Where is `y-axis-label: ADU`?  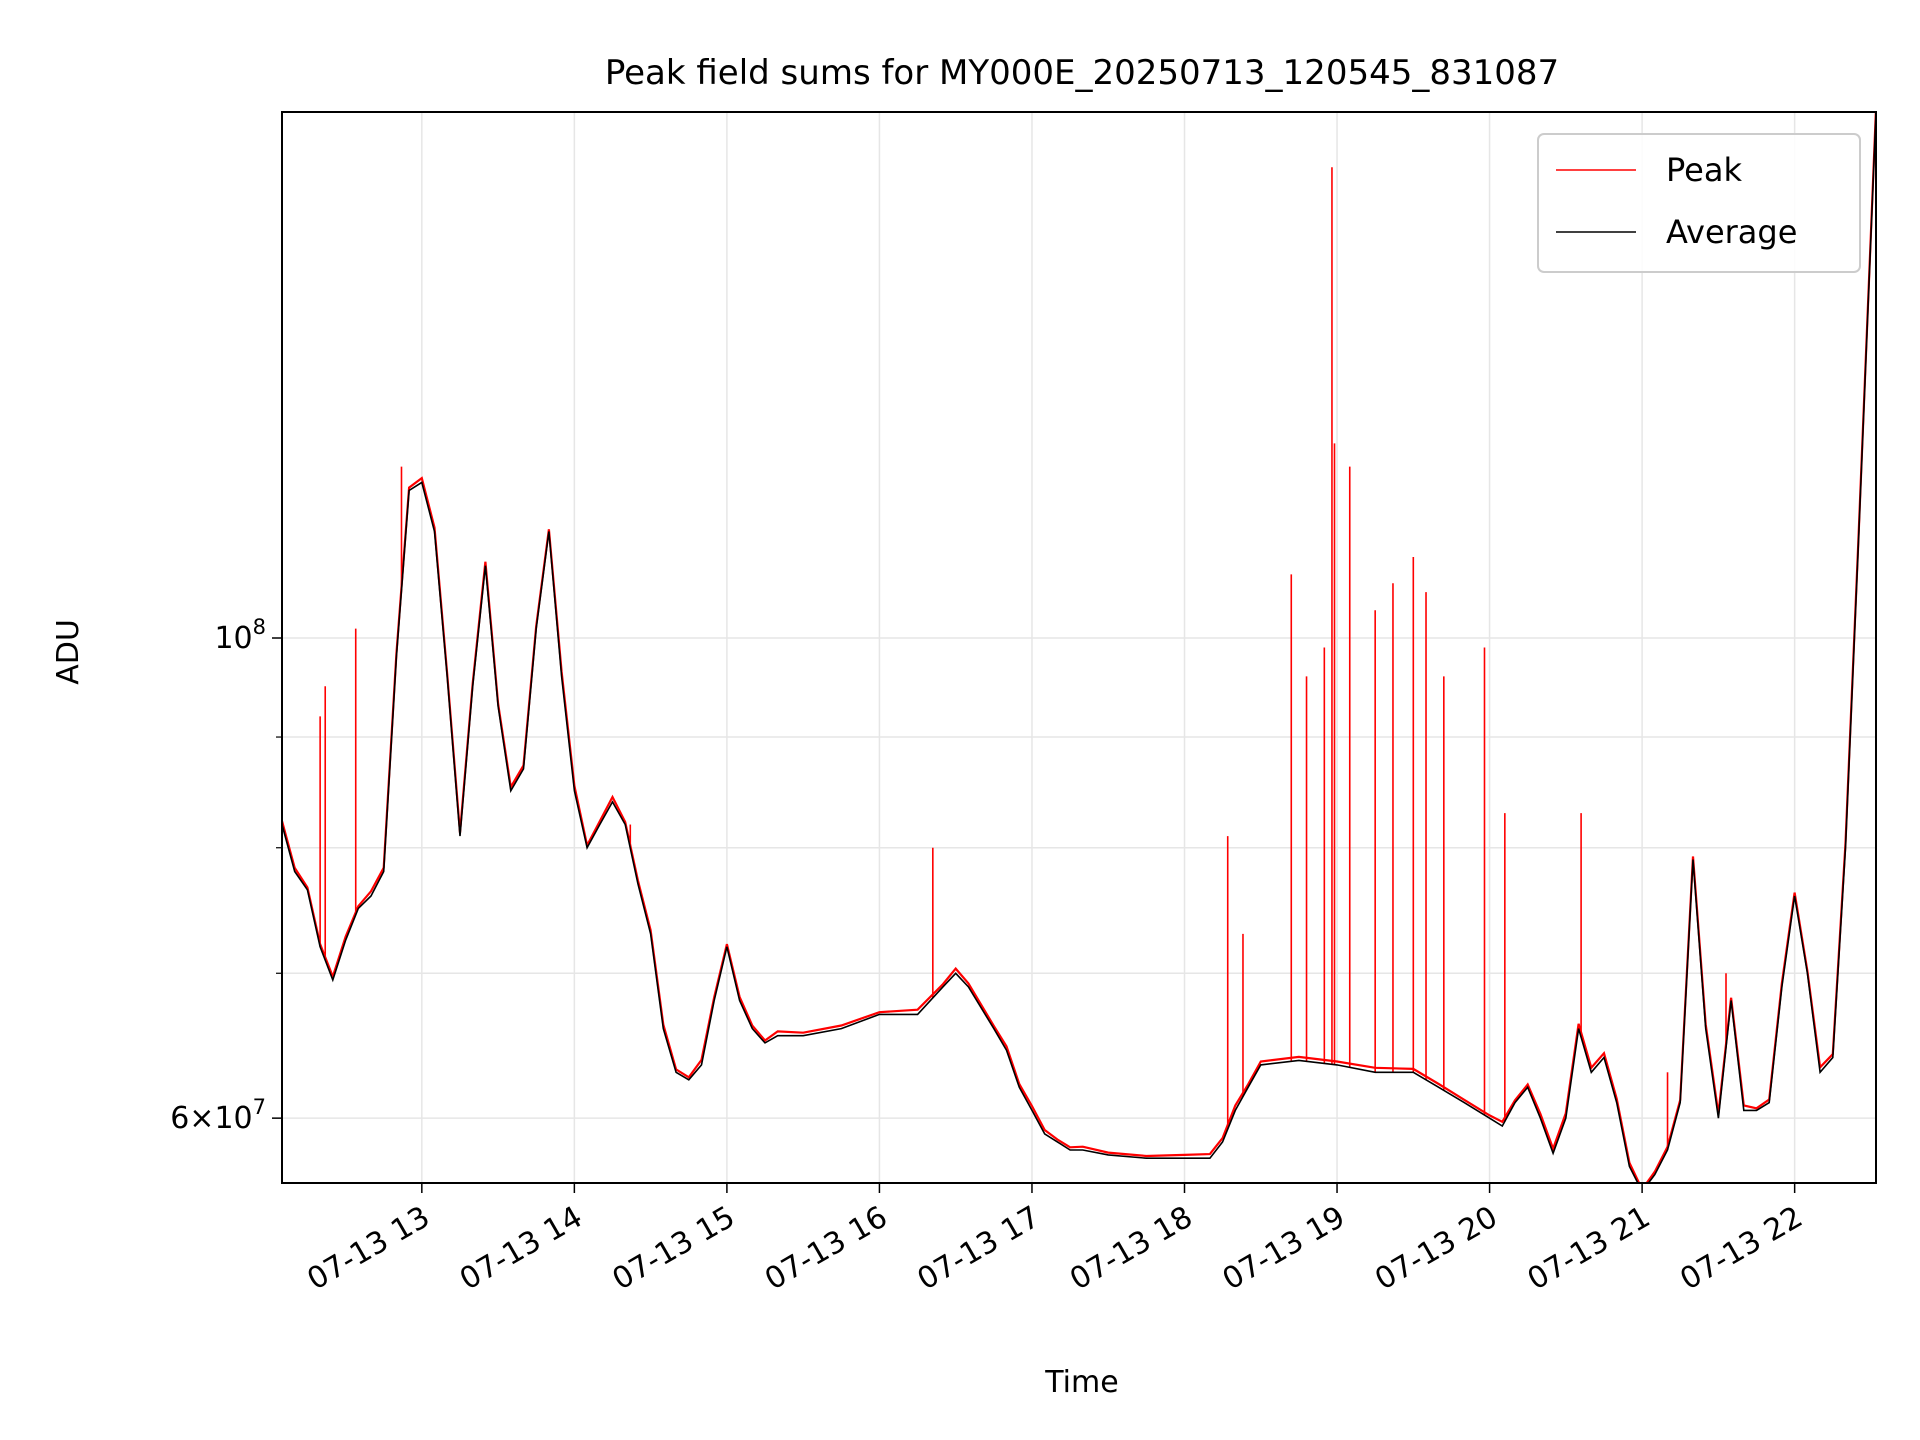 y-axis-label: ADU is located at coordinates (68, 652).